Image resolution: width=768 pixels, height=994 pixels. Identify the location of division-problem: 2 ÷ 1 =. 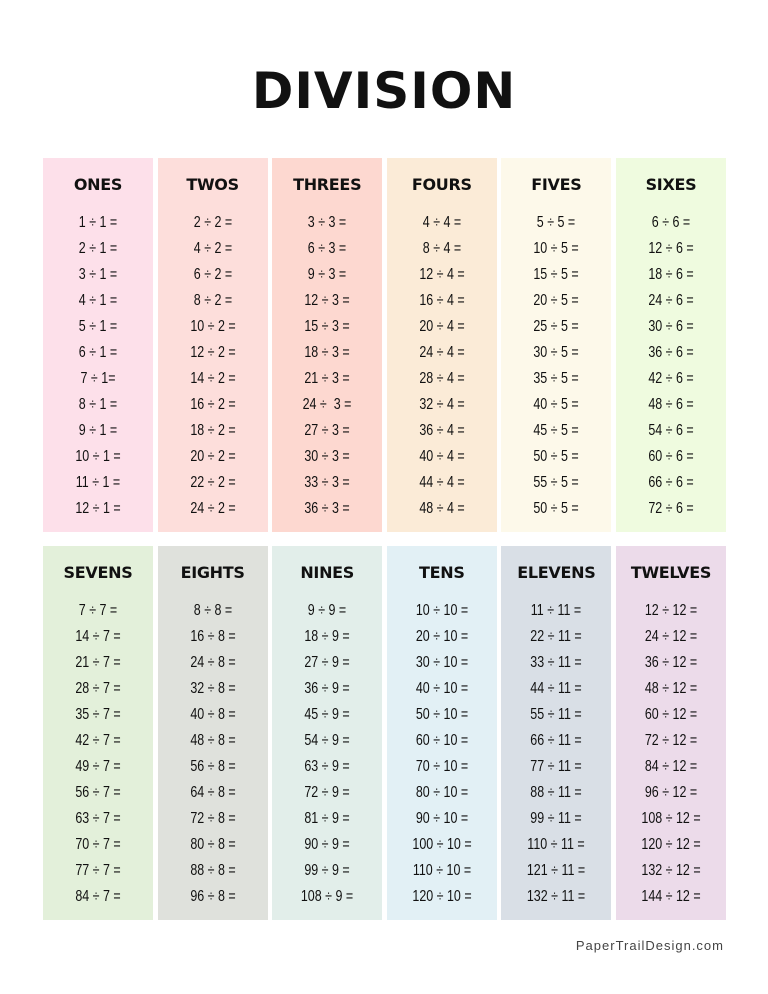
(98, 248).